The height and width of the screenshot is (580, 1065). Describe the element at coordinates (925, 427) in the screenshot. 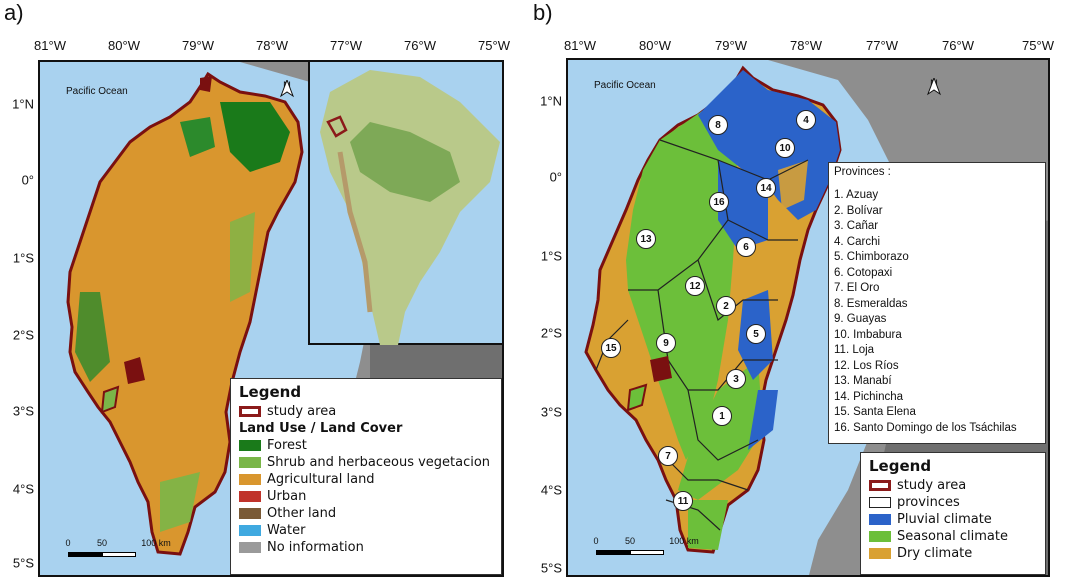

I see `province-item: 16. Santo Domingo de los Tsáchilas` at that location.